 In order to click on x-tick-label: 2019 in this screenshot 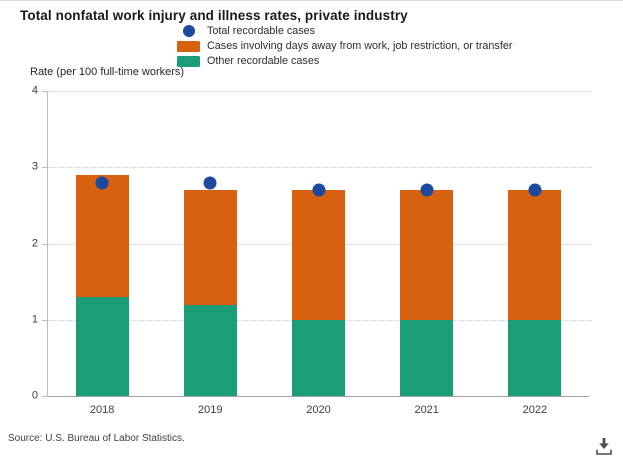, I will do `click(210, 410)`.